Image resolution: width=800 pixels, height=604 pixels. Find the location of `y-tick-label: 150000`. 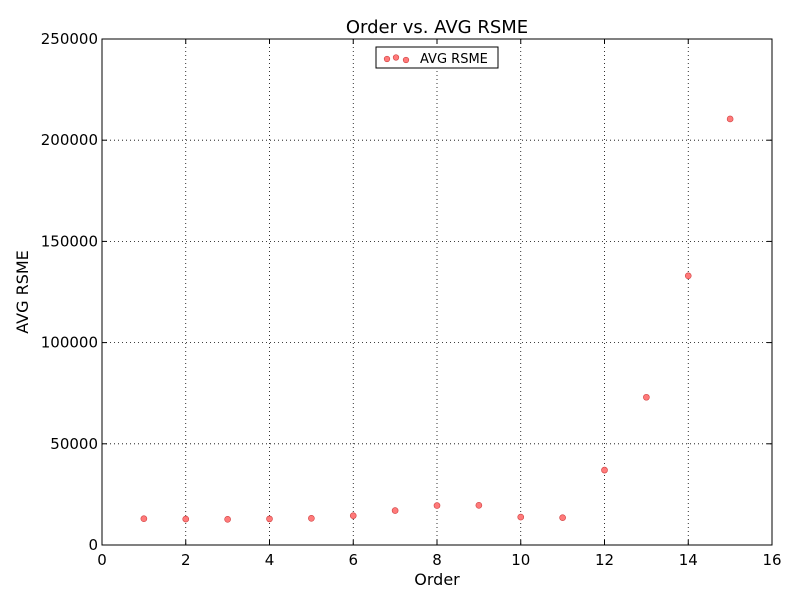

y-tick-label: 150000 is located at coordinates (69, 241).